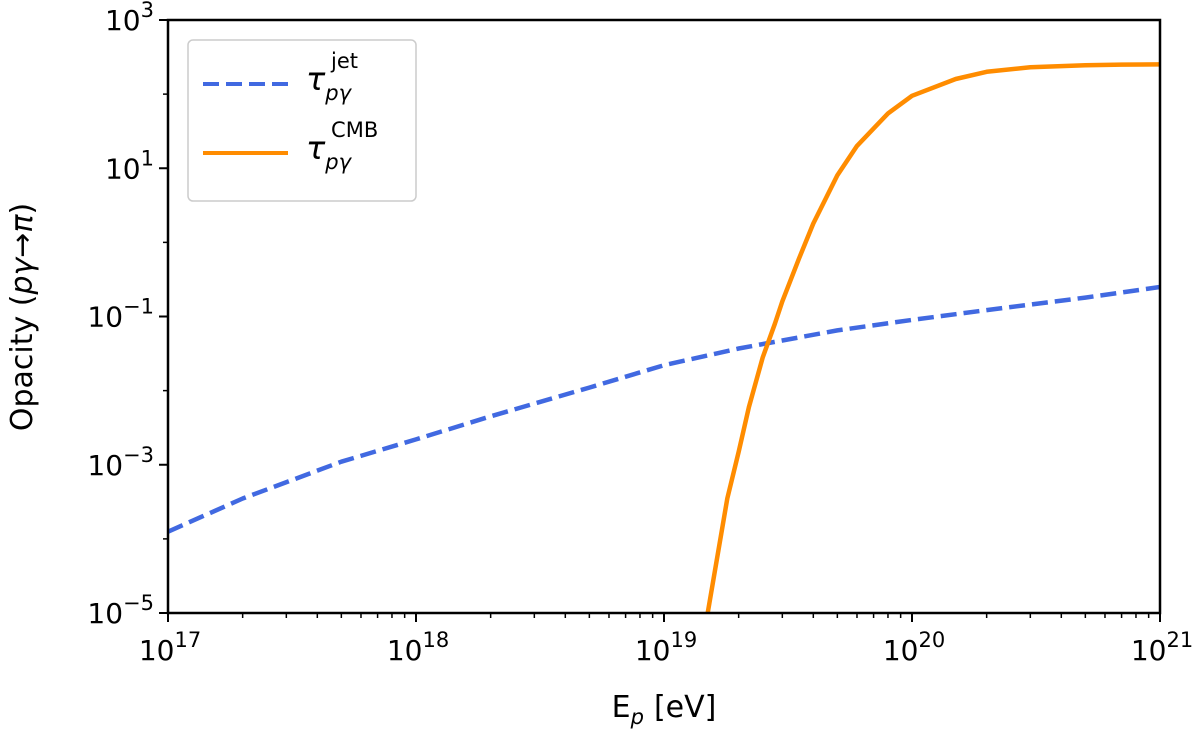 Image resolution: width=1200 pixels, height=729 pixels. What do you see at coordinates (316, 79) in the screenshot?
I see `legend-jet-symbol: τ` at bounding box center [316, 79].